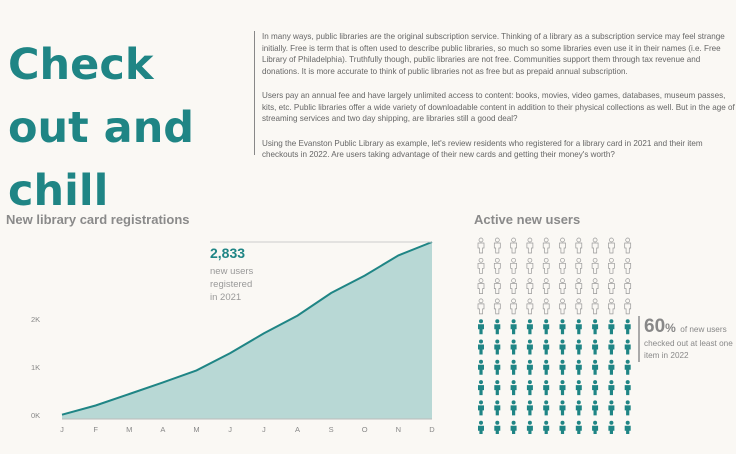 The width and height of the screenshot is (736, 454). I want to click on x-tick-label: F, so click(95, 429).